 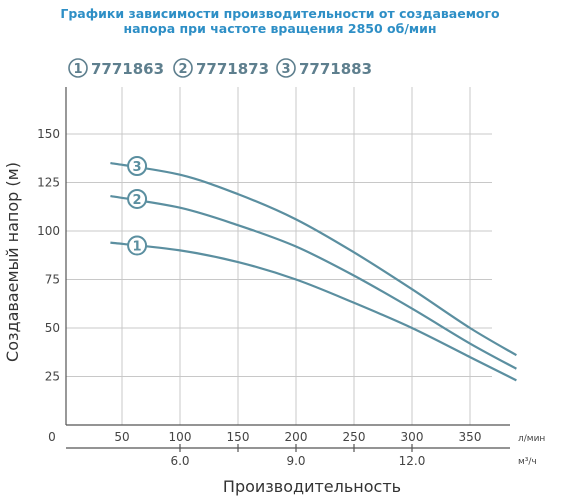 I want to click on y-tick-label: 125, so click(x=48, y=183).